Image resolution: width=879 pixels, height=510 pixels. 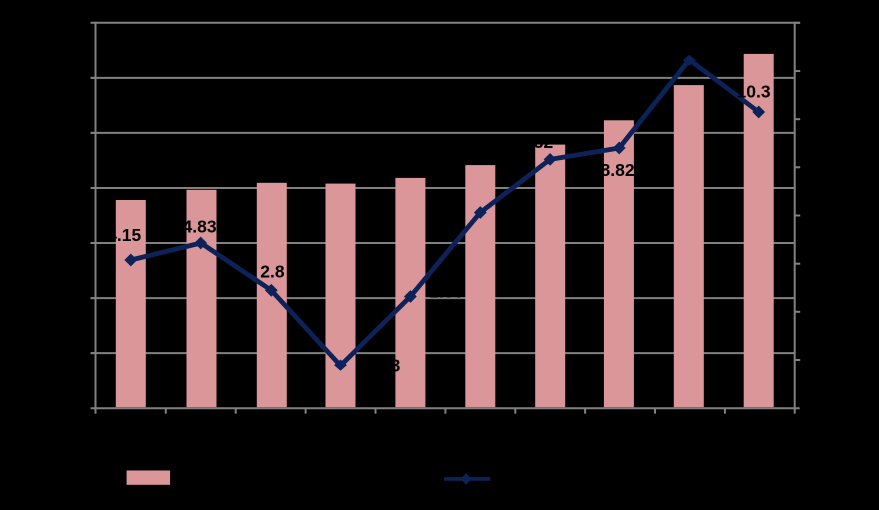 I want to click on svg-text: 4.83, so click(x=200, y=227).